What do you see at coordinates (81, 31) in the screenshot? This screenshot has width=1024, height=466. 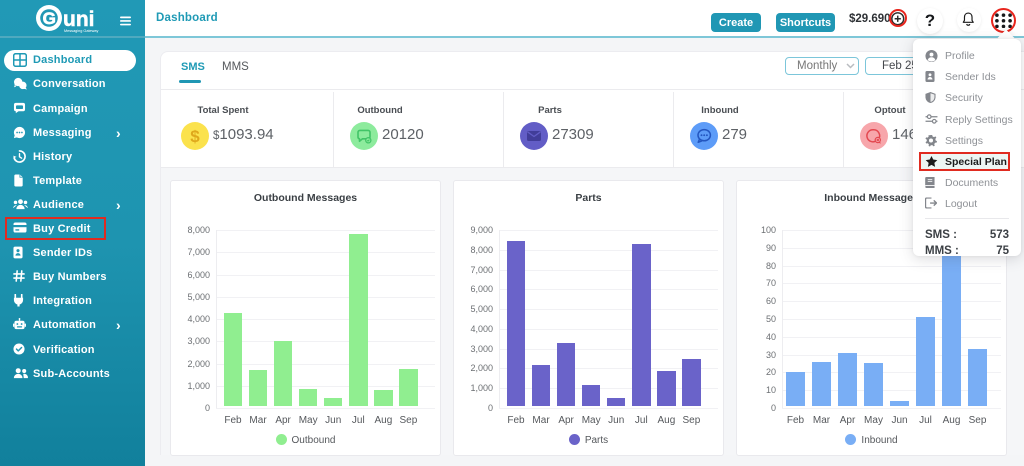 I see `svg-text: Messaging Gateway` at bounding box center [81, 31].